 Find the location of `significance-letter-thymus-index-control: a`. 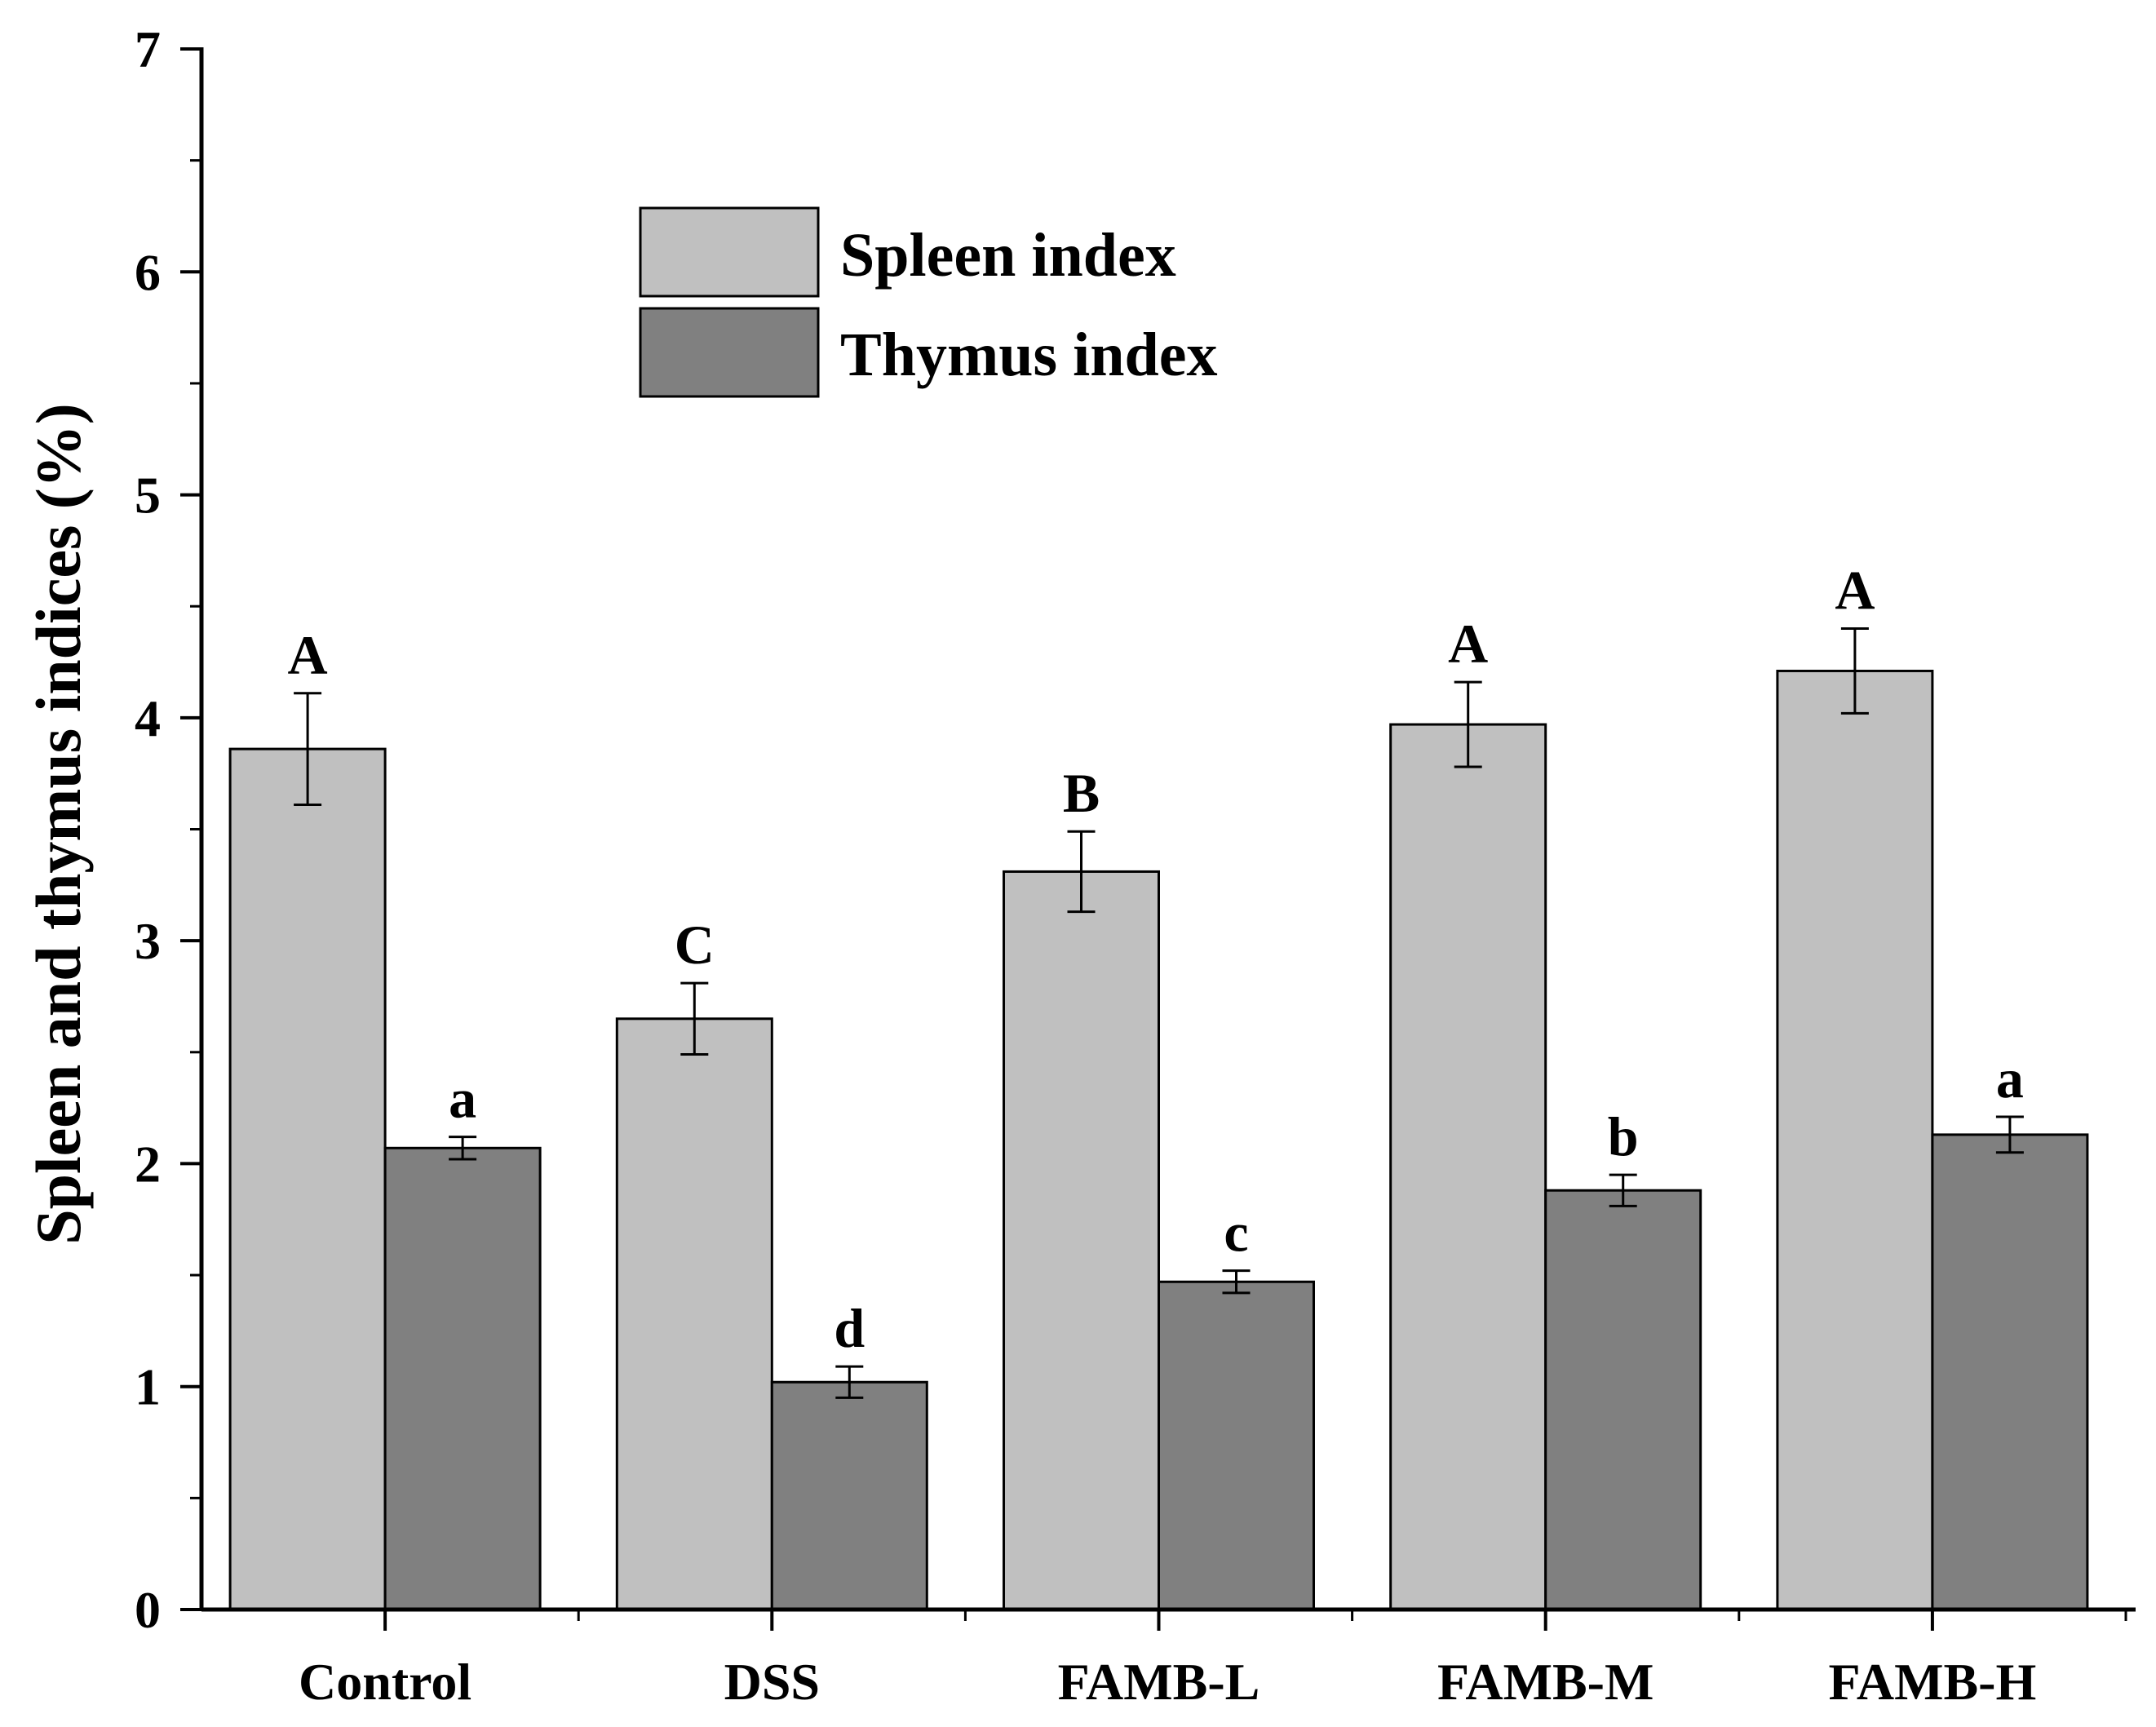

significance-letter-thymus-index-control: a is located at coordinates (462, 1099).